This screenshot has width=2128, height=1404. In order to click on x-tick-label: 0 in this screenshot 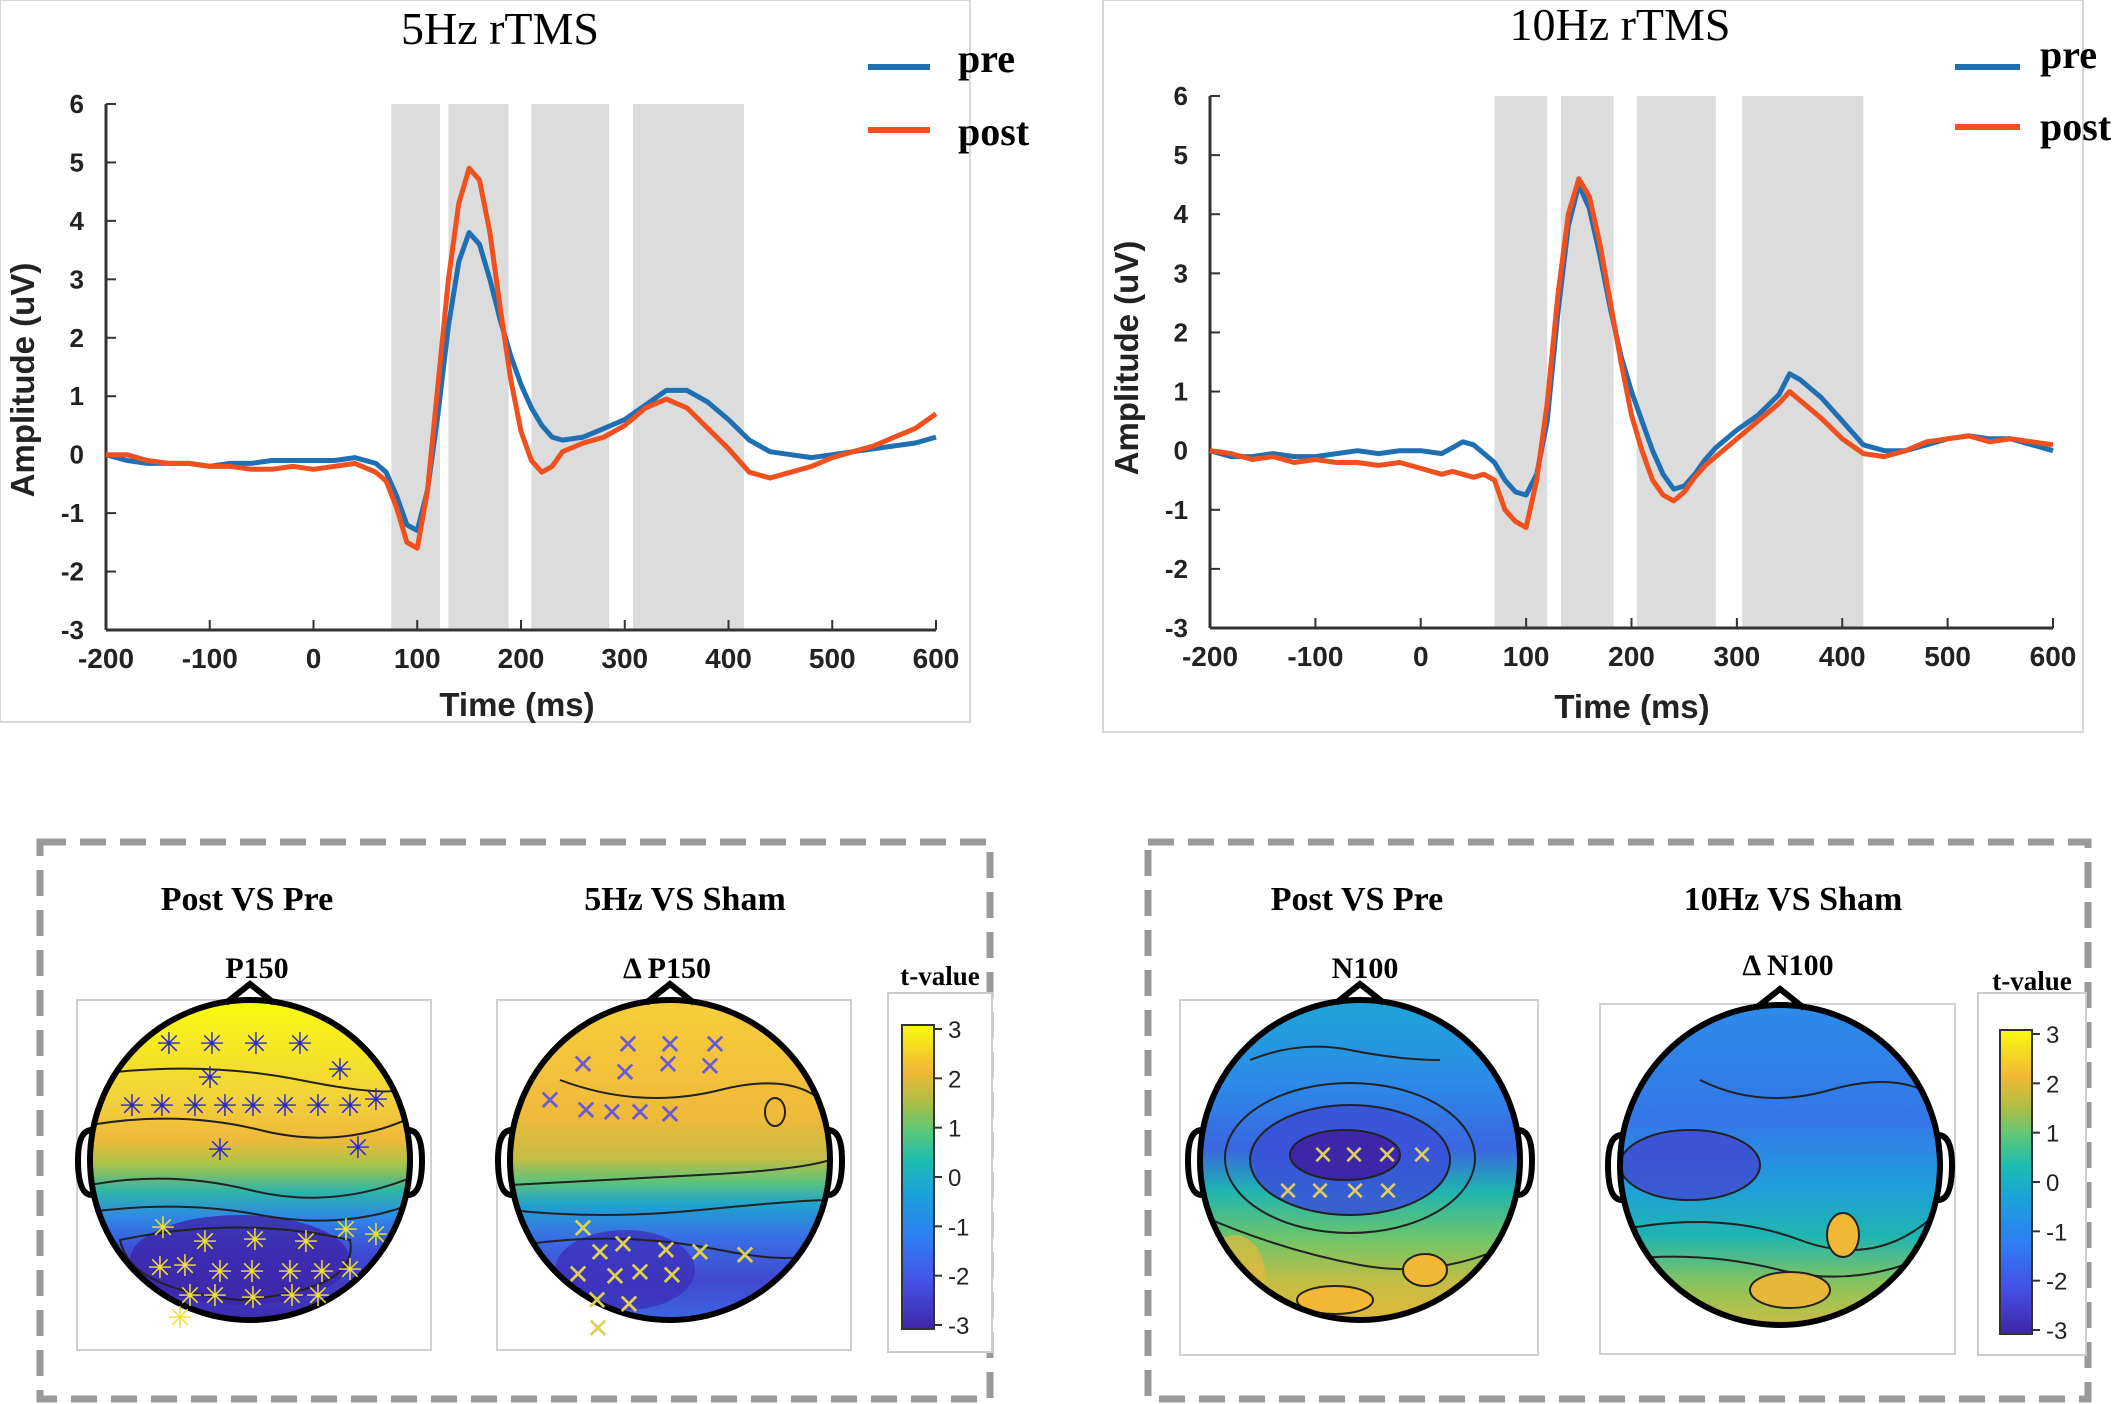, I will do `click(314, 658)`.